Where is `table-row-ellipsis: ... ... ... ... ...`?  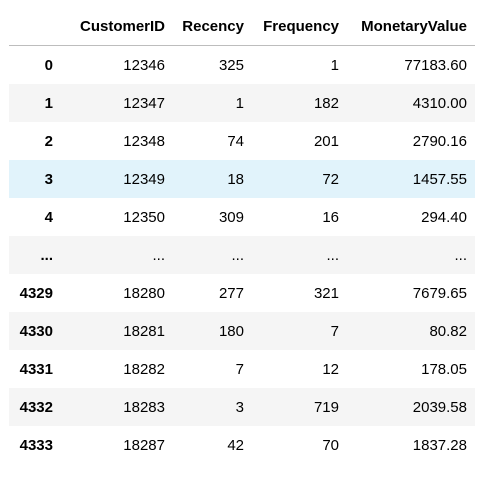 table-row-ellipsis: ... ... ... ... ... is located at coordinates (242, 255).